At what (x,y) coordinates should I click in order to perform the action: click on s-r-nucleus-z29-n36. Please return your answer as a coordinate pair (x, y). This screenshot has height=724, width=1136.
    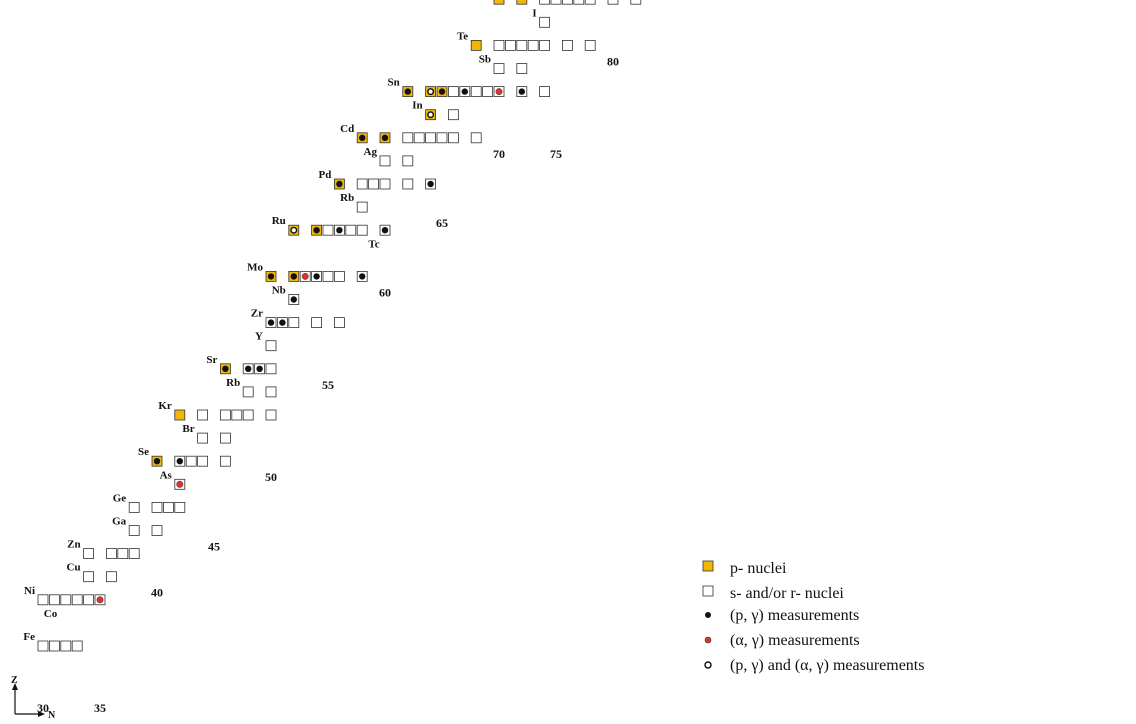
    Looking at the image, I should click on (111, 577).